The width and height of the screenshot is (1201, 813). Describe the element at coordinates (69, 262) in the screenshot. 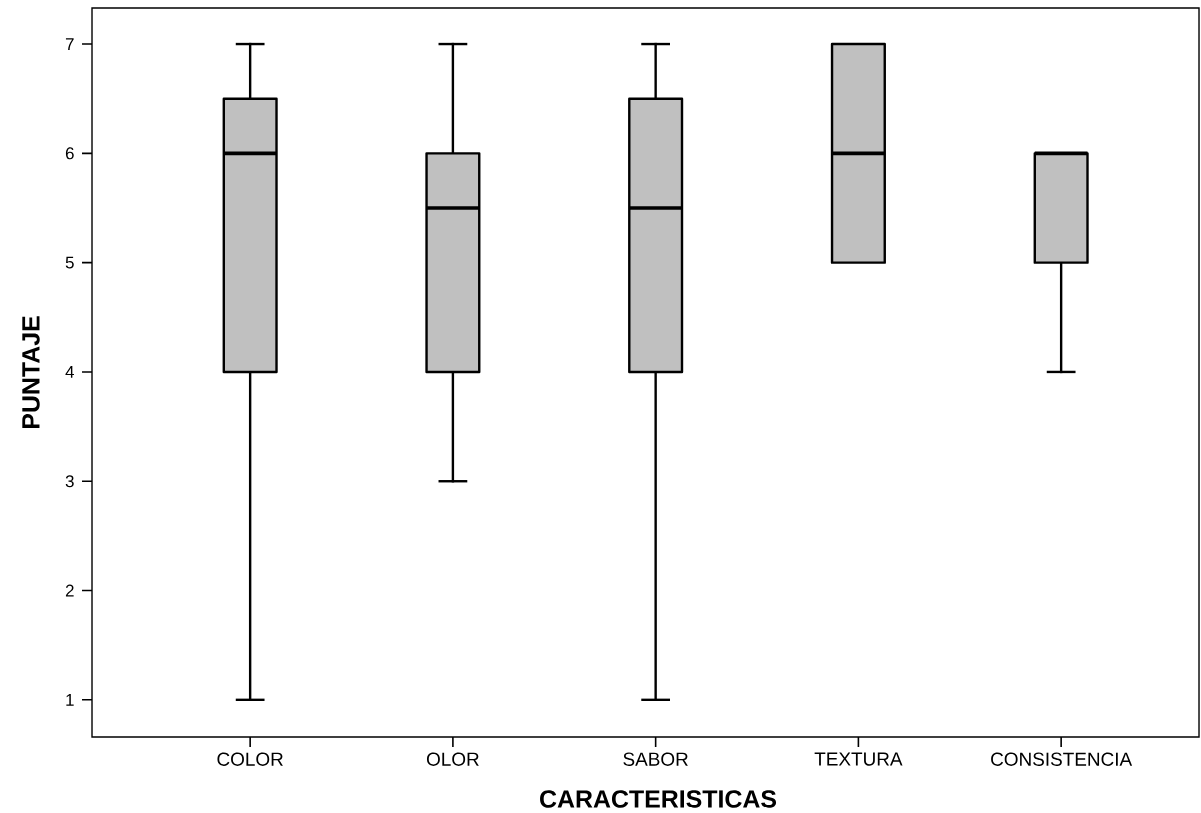

I see `y-tick-label: 5` at that location.